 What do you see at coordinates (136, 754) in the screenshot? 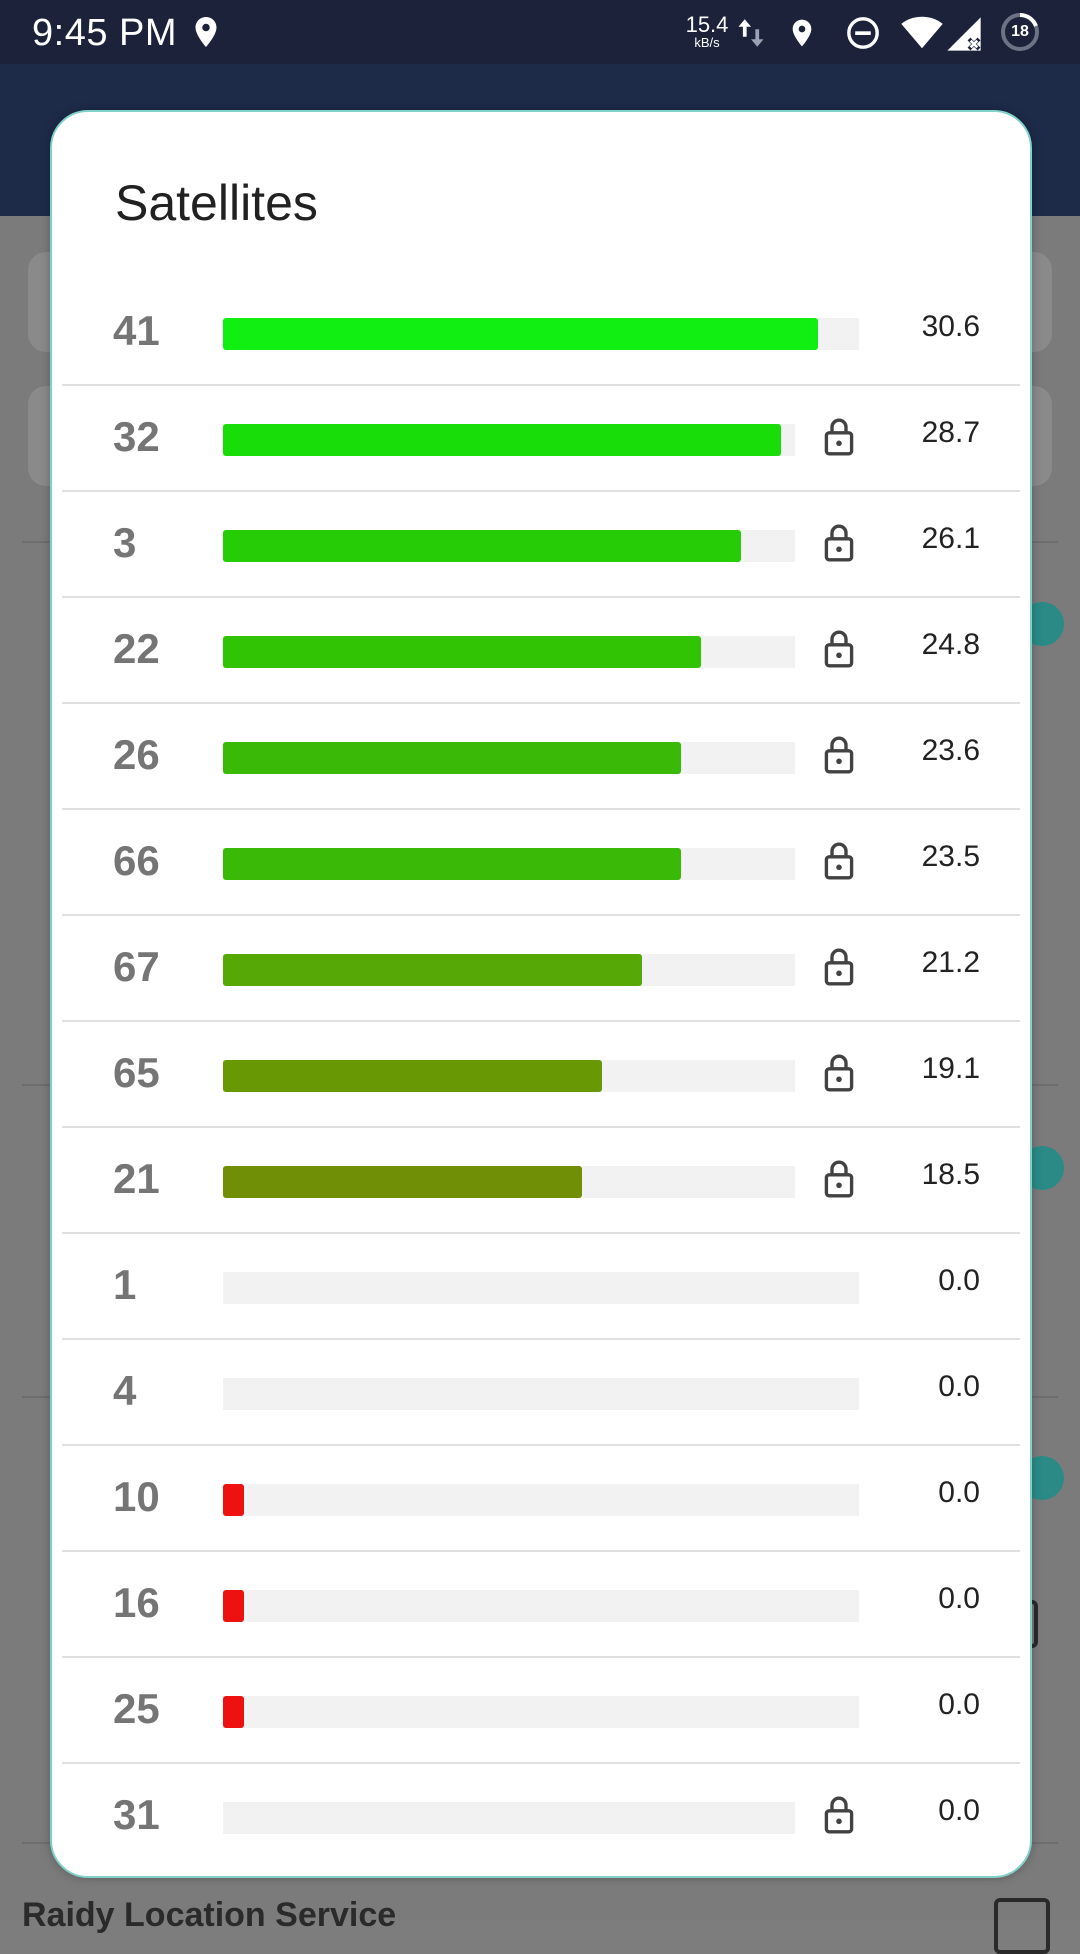
I see `satellite-id: 26` at bounding box center [136, 754].